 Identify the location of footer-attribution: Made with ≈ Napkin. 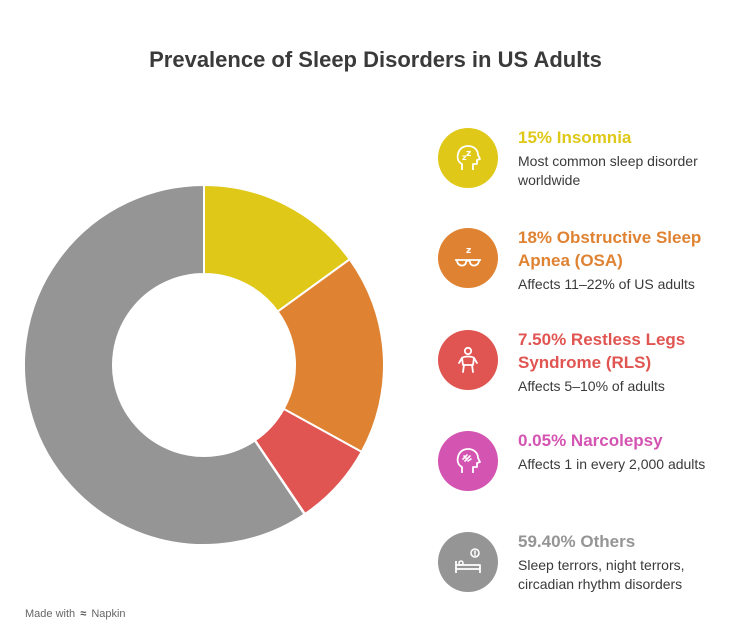
(75, 614).